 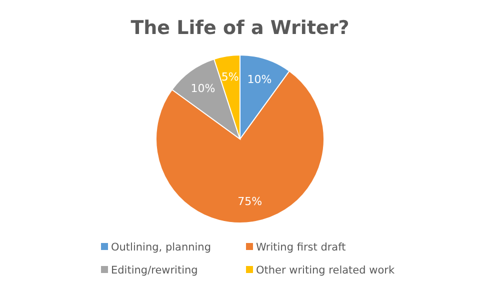 I want to click on chart-title: The Life of a Writer?, so click(x=240, y=28).